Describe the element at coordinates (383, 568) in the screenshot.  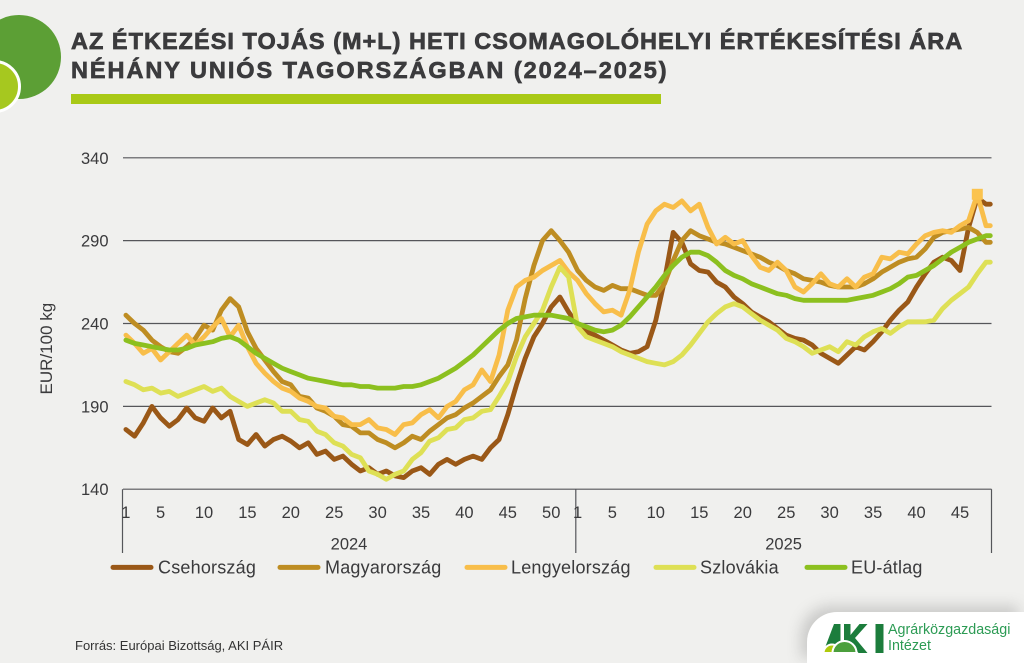
I see `svg-text: Magyarország` at that location.